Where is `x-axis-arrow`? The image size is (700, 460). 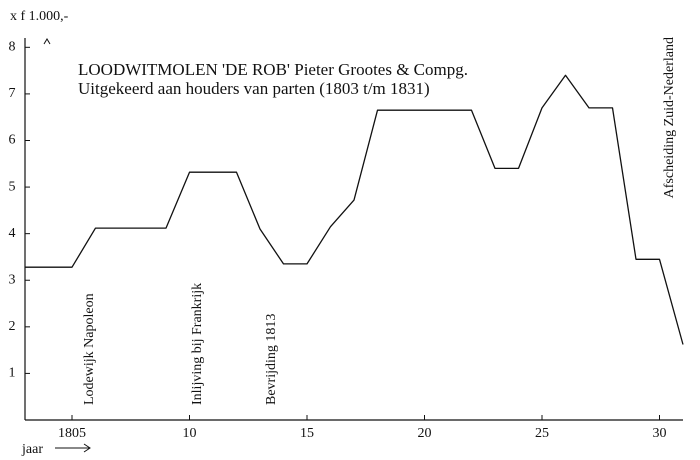
x-axis-arrow is located at coordinates (73, 448).